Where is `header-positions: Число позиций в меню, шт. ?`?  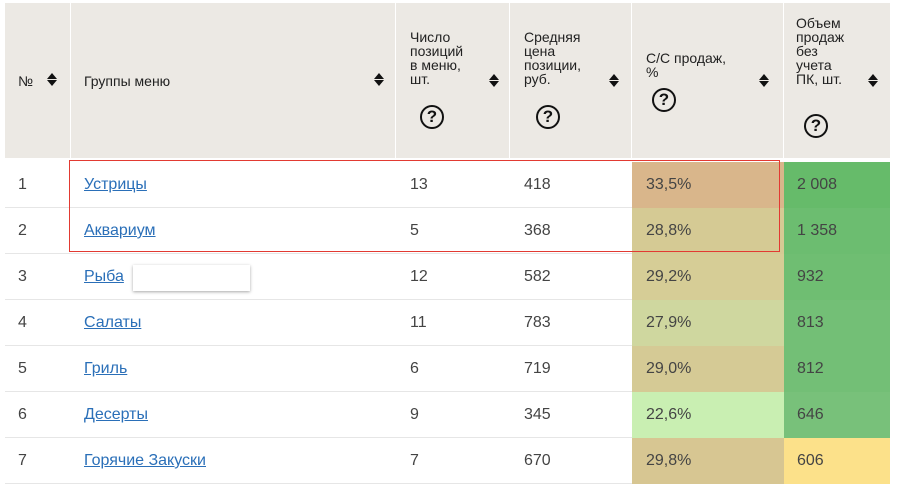
header-positions: Число позиций в меню, шт. ? is located at coordinates (453, 80).